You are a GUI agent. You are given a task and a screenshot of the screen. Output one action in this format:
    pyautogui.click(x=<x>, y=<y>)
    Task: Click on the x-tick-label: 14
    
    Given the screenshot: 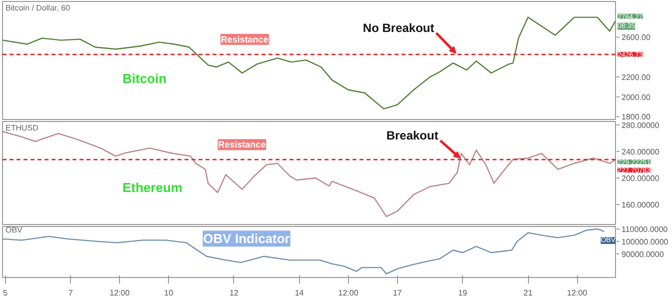 What is the action you would take?
    pyautogui.click(x=299, y=293)
    